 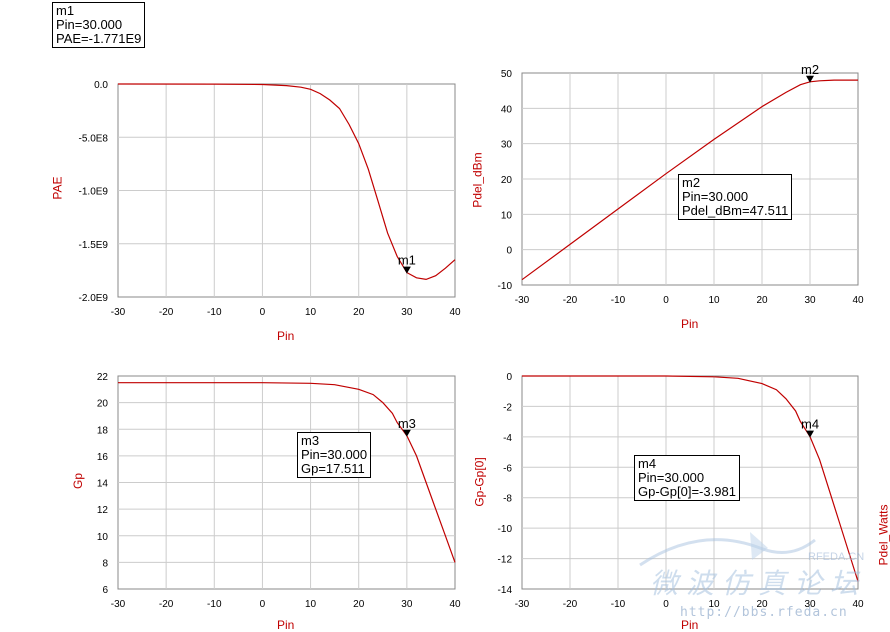 I want to click on chart4-y-tick-label: -12, so click(x=505, y=560).